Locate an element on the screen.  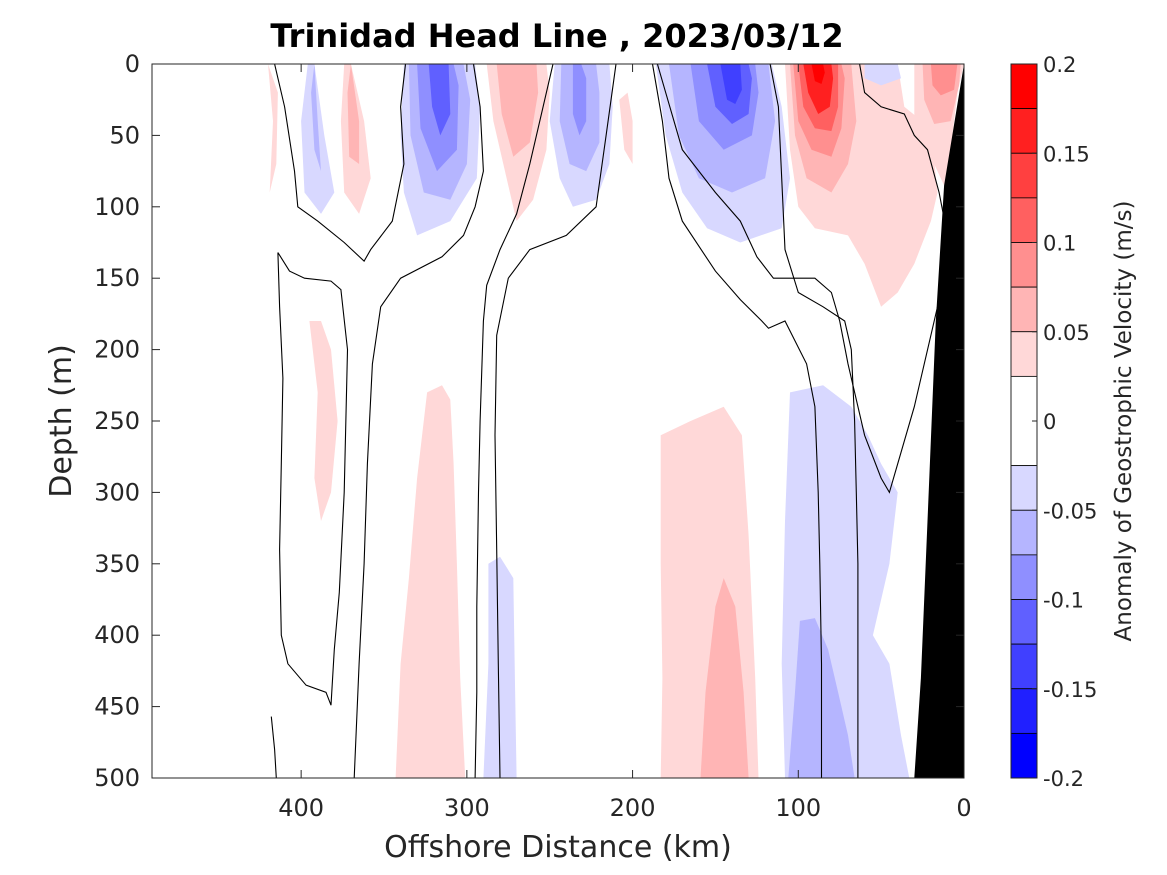
colorbar-tick-label: 0 is located at coordinates (1049, 422).